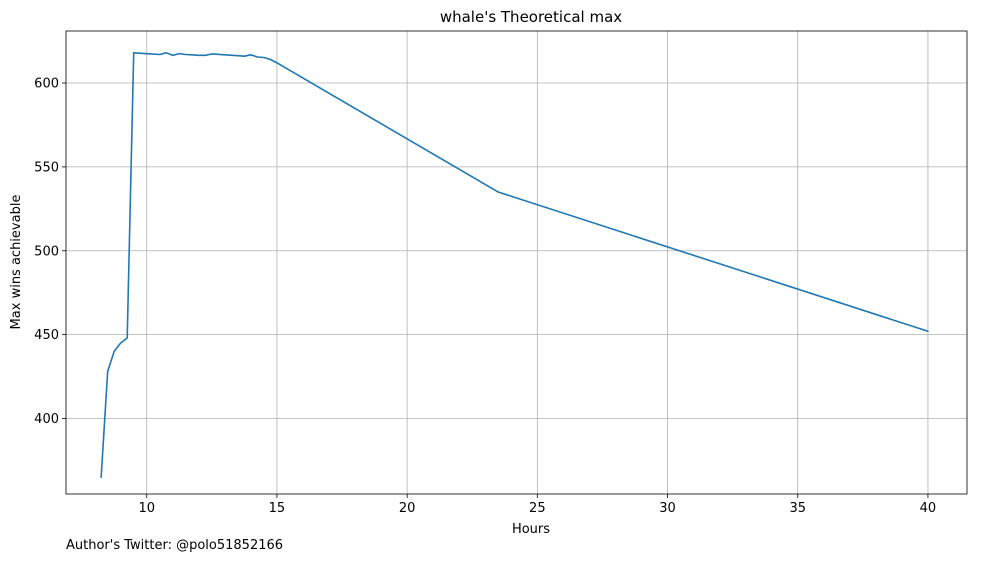  I want to click on y-tick-label: 400, so click(46, 419).